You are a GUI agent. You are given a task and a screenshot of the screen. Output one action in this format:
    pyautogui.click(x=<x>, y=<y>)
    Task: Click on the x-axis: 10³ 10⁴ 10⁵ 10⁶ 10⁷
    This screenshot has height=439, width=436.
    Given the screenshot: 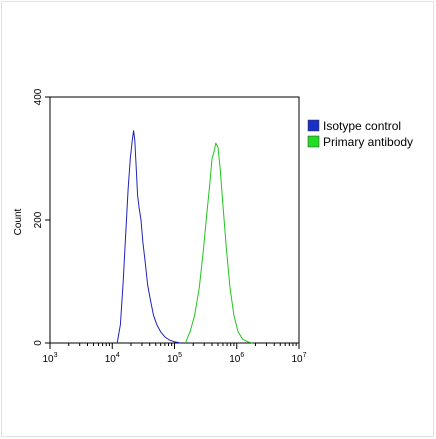 What is the action you would take?
    pyautogui.click(x=174, y=354)
    